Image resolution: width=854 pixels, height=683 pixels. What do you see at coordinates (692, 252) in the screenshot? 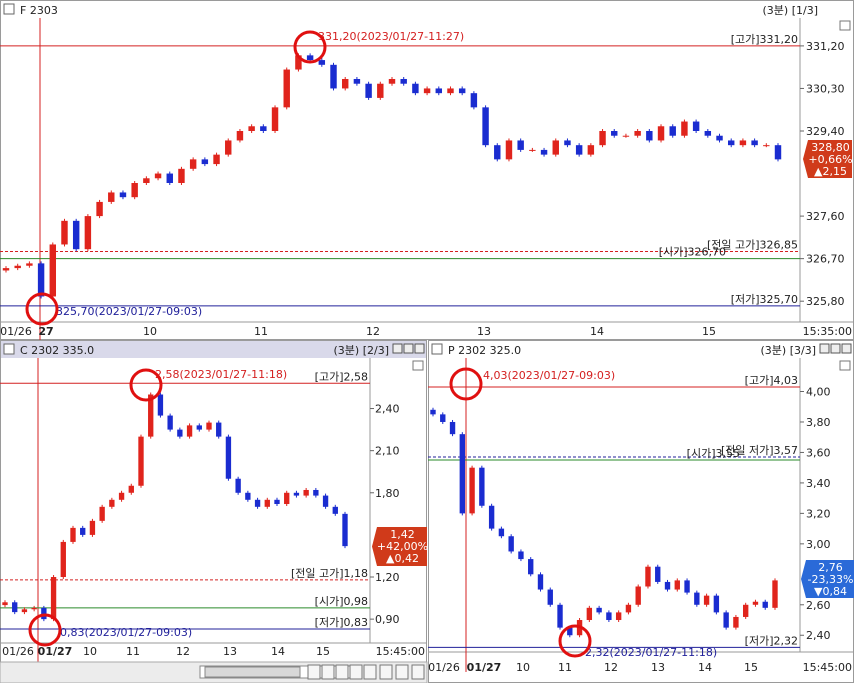
I see `level-label: [시가]326,70` at bounding box center [692, 252].